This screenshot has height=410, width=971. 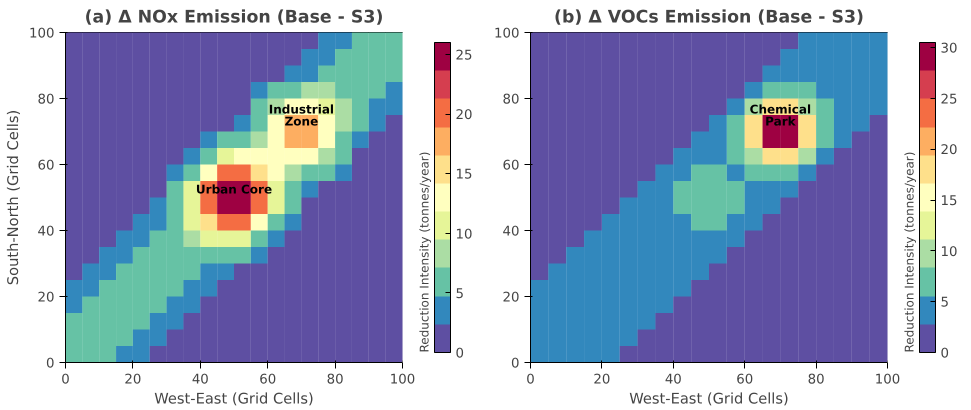 I want to click on annotation: Industrial Zone, so click(x=301, y=115).